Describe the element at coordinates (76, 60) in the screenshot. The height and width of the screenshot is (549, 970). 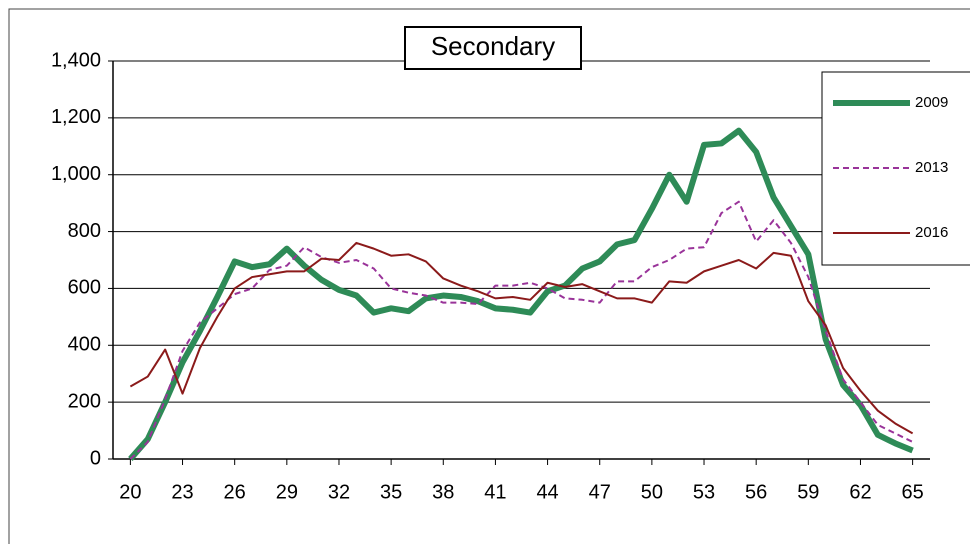
I see `y-tick-label: 1,400` at that location.